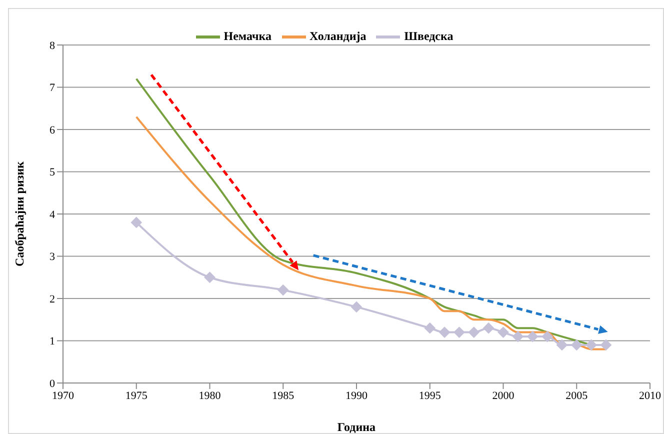 The height and width of the screenshot is (434, 664). Describe the element at coordinates (19, 214) in the screenshot. I see `y-axis-title: Саобраћајни ризик` at that location.